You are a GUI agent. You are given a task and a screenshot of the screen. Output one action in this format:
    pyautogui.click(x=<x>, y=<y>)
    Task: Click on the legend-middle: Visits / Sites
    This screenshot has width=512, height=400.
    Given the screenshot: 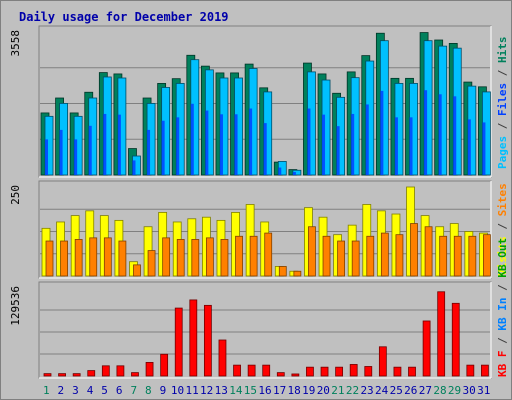 What is the action you would take?
    pyautogui.click(x=502, y=229)
    